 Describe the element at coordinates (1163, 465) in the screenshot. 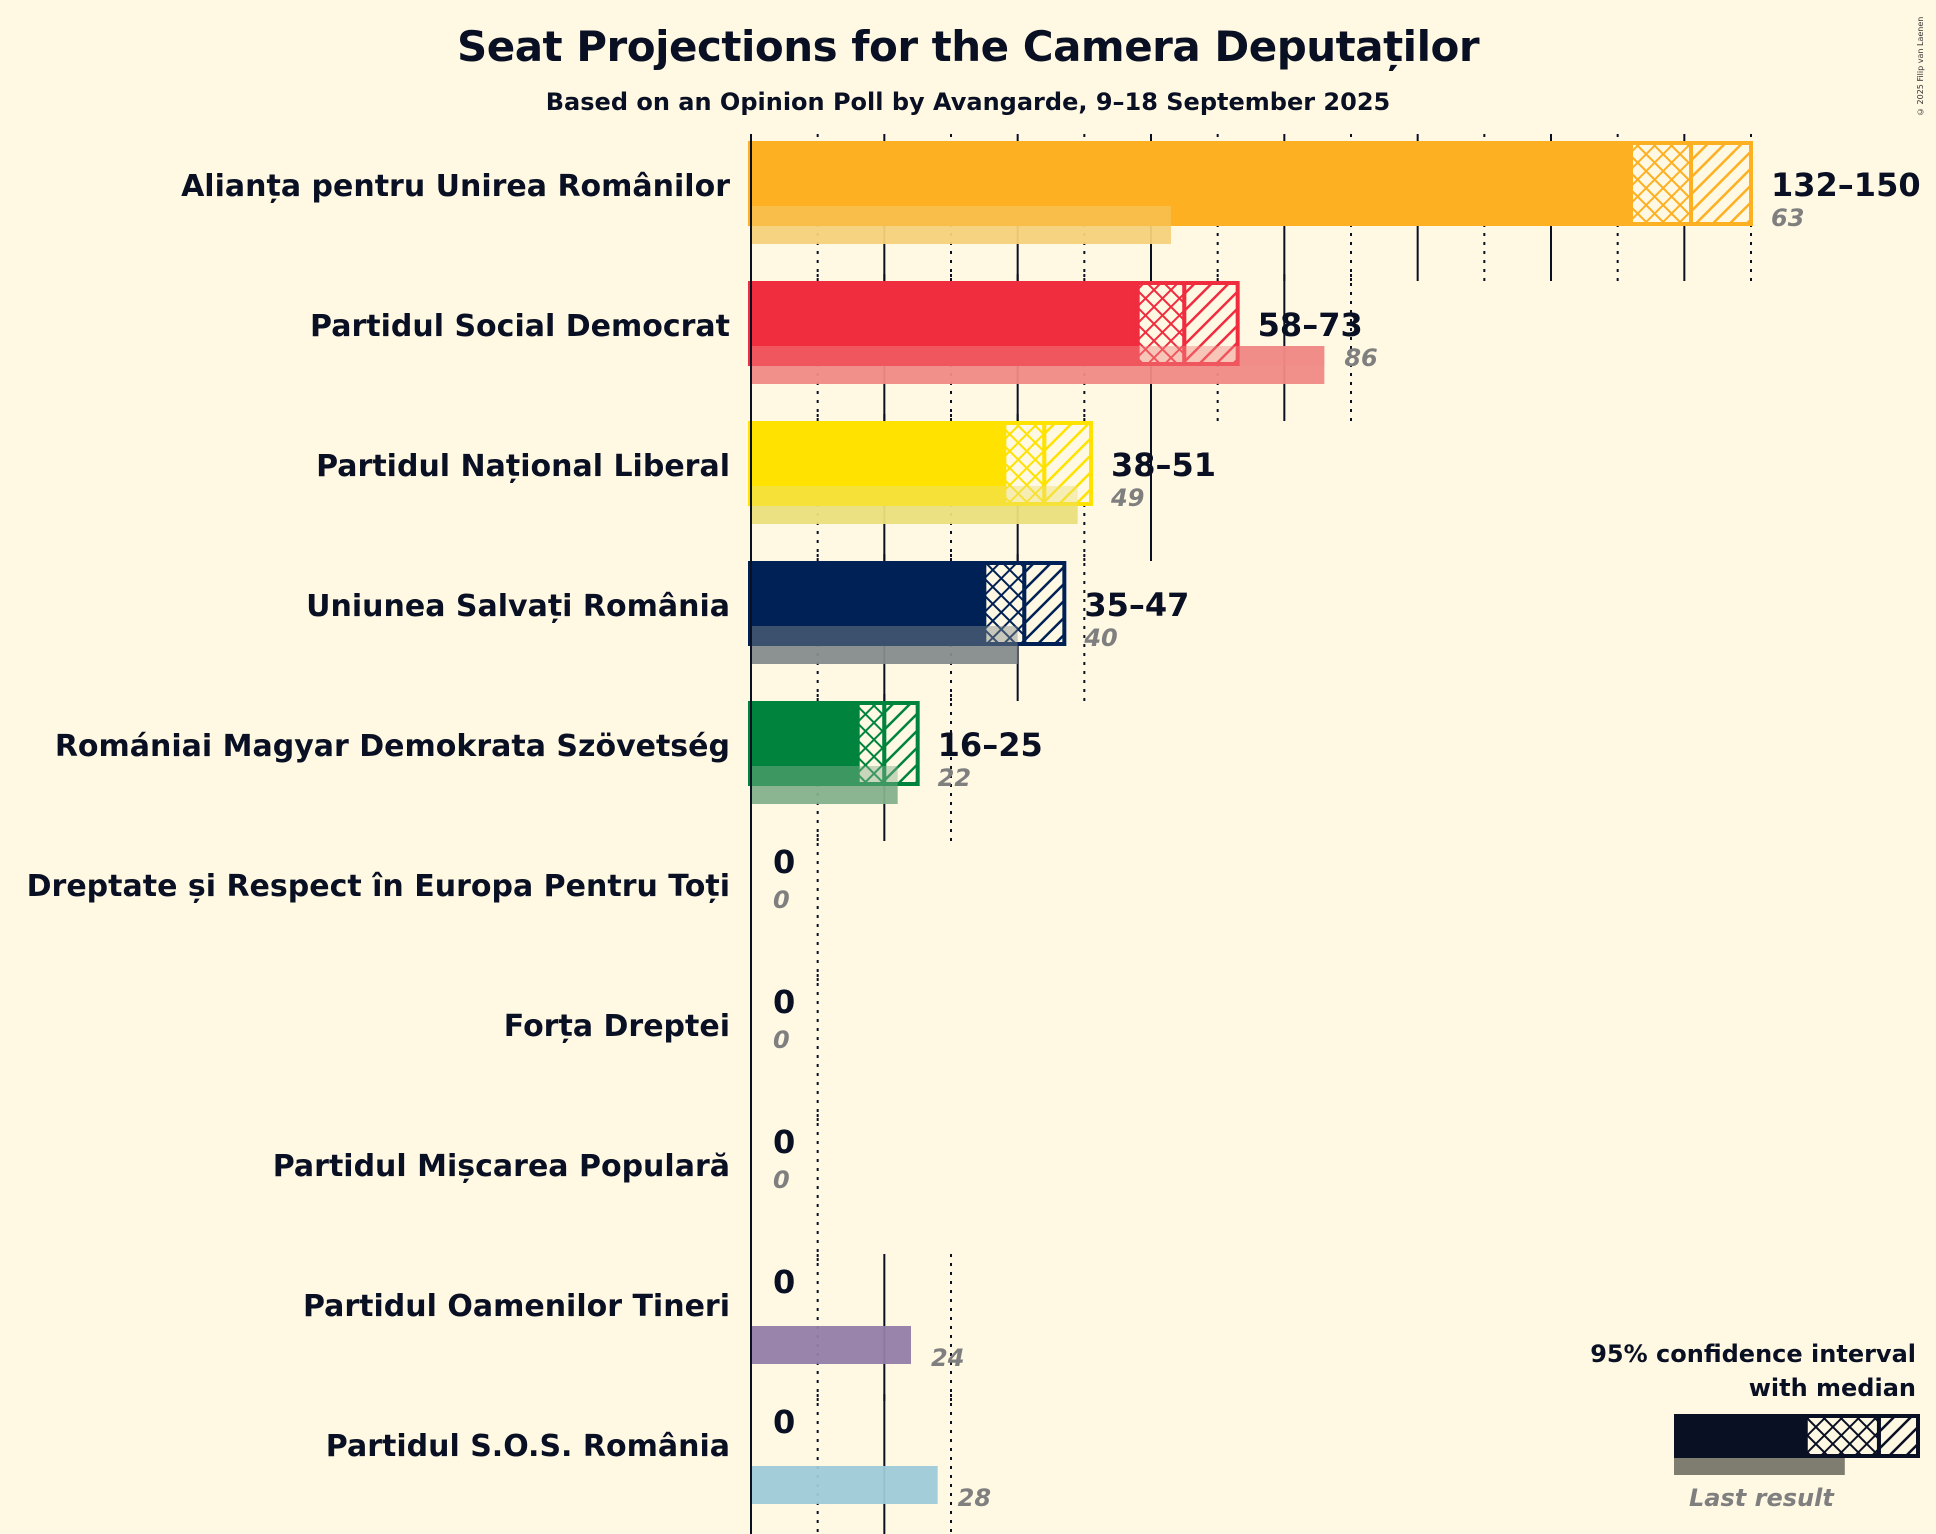

I see `range-label: 38–51` at that location.